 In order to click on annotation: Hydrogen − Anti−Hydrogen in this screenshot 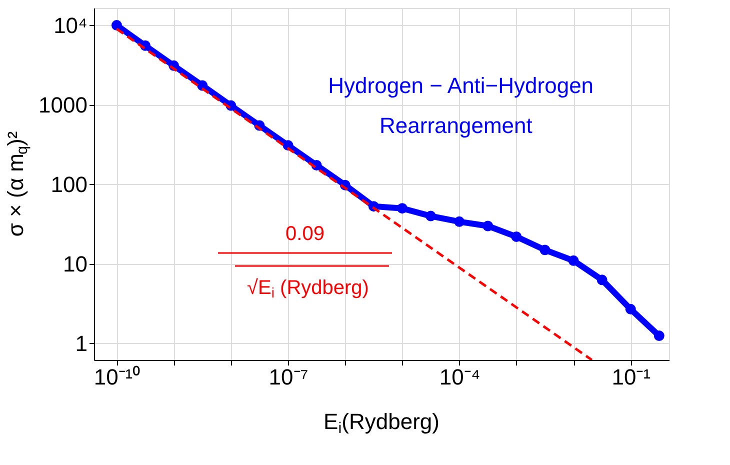, I will do `click(461, 85)`.